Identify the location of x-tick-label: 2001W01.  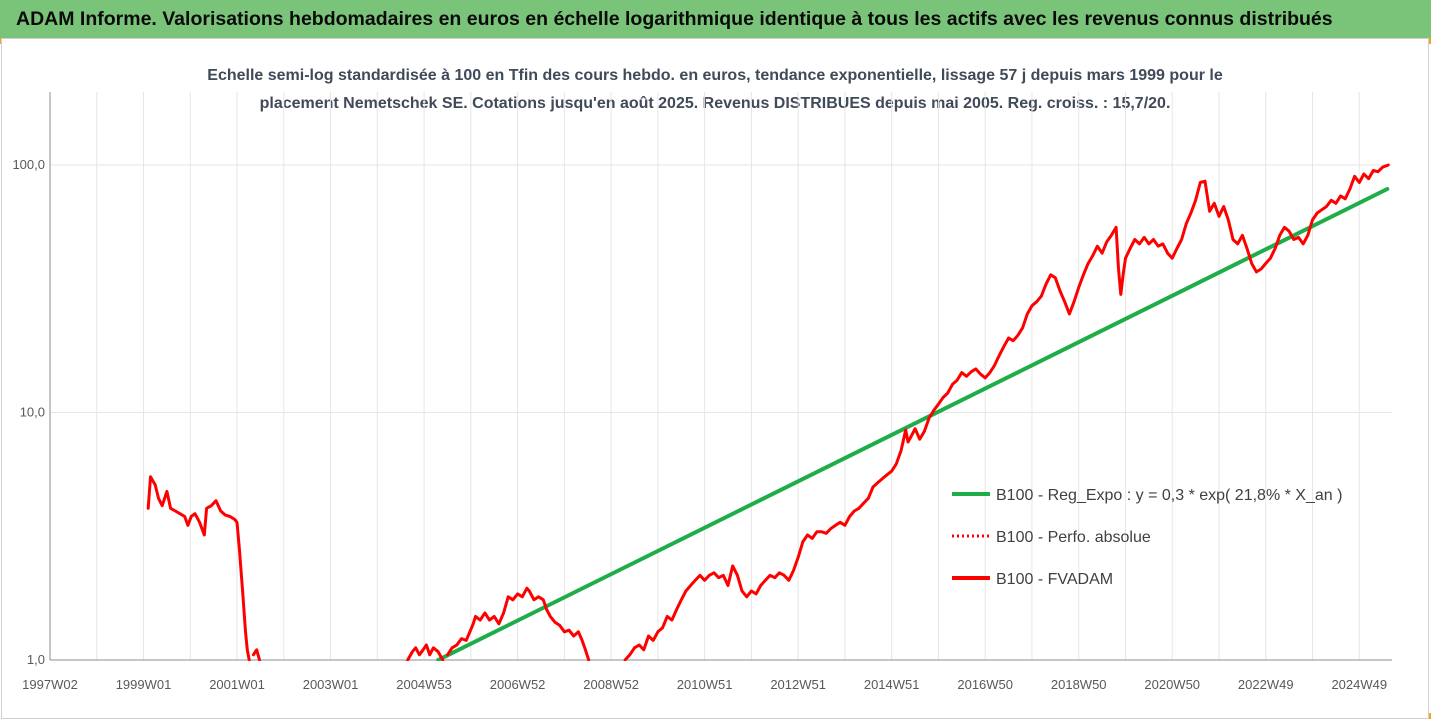
(237, 684).